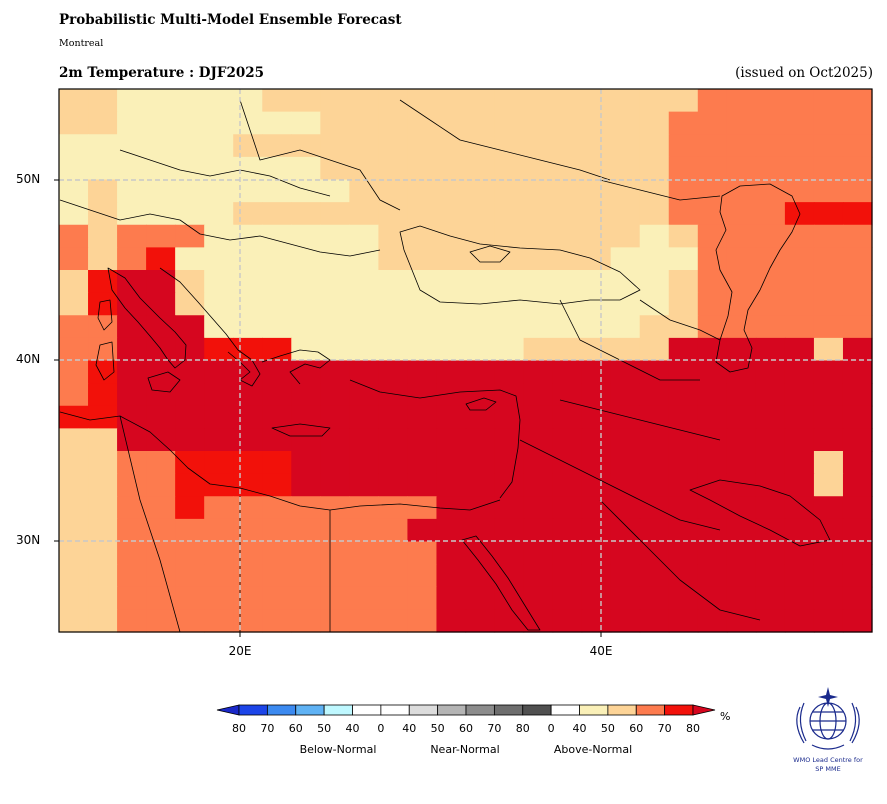 This screenshot has width=887, height=804. What do you see at coordinates (324, 728) in the screenshot?
I see `legend-tick-label: 50` at bounding box center [324, 728].